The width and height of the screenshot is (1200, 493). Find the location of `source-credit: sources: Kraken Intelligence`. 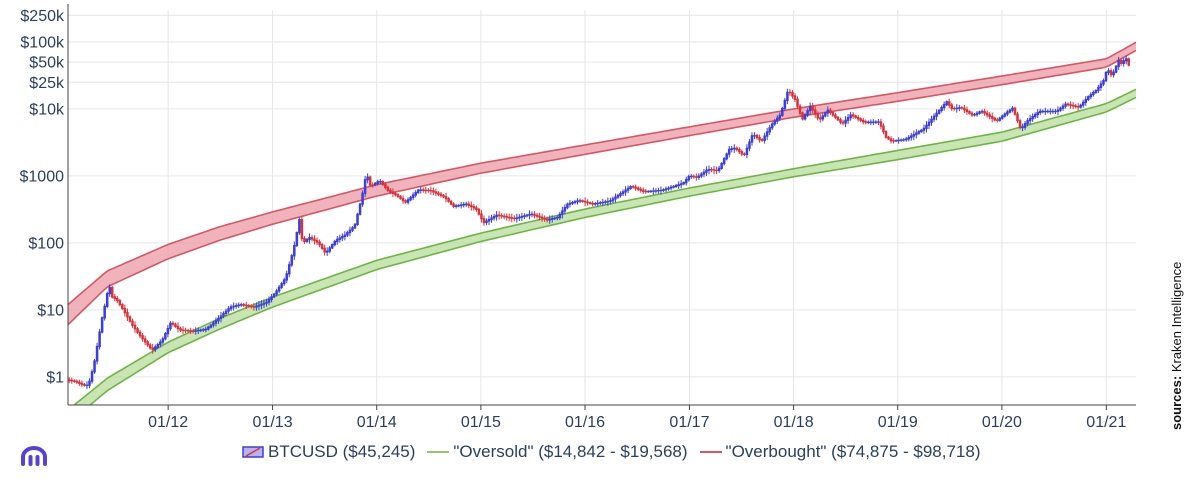

source-credit: sources: Kraken Intelligence is located at coordinates (1179, 356).